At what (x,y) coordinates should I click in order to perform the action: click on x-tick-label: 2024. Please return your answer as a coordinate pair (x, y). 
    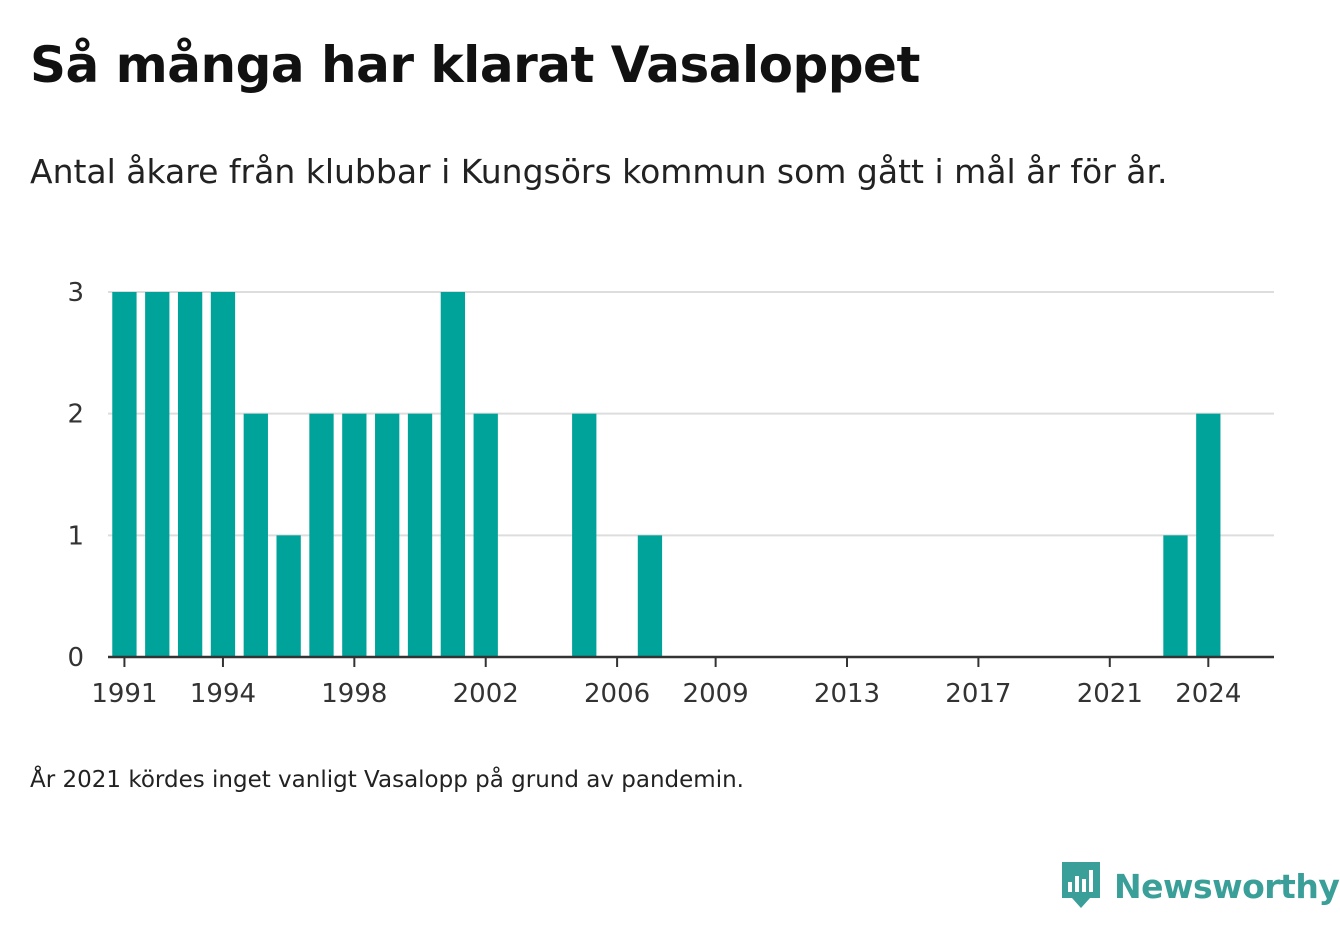
    Looking at the image, I should click on (1208, 694).